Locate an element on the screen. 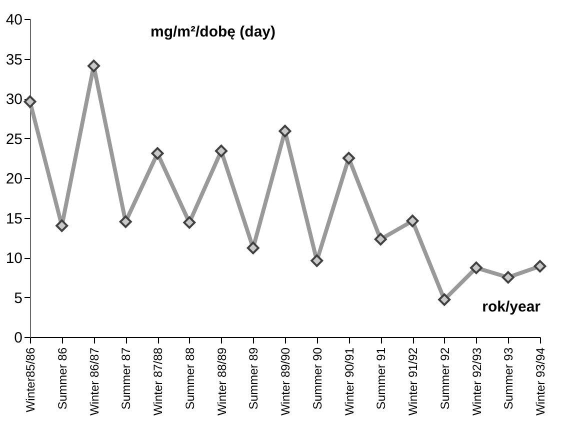 The height and width of the screenshot is (436, 584). x-tick-label: Summer 88 is located at coordinates (189, 378).